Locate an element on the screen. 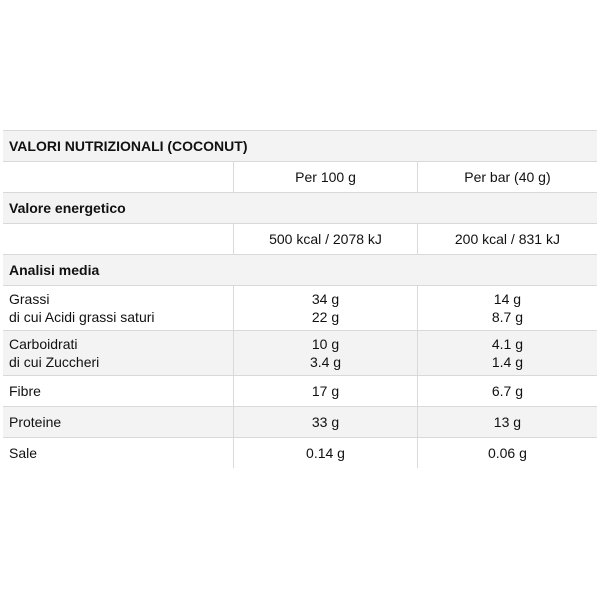 Image resolution: width=600 pixels, height=600 pixels. header-empty-cell is located at coordinates (118, 177).